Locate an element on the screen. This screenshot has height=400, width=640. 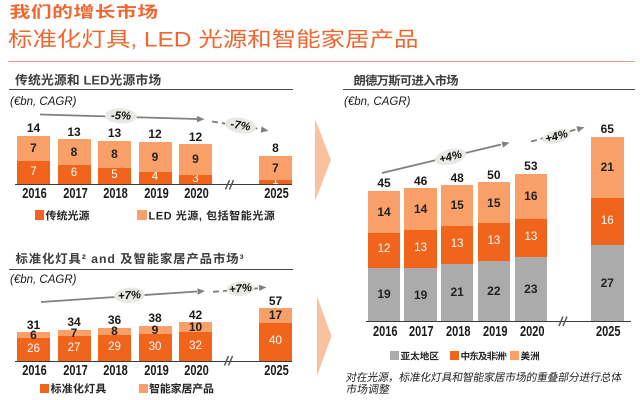
svg-text: -7% is located at coordinates (241, 125).